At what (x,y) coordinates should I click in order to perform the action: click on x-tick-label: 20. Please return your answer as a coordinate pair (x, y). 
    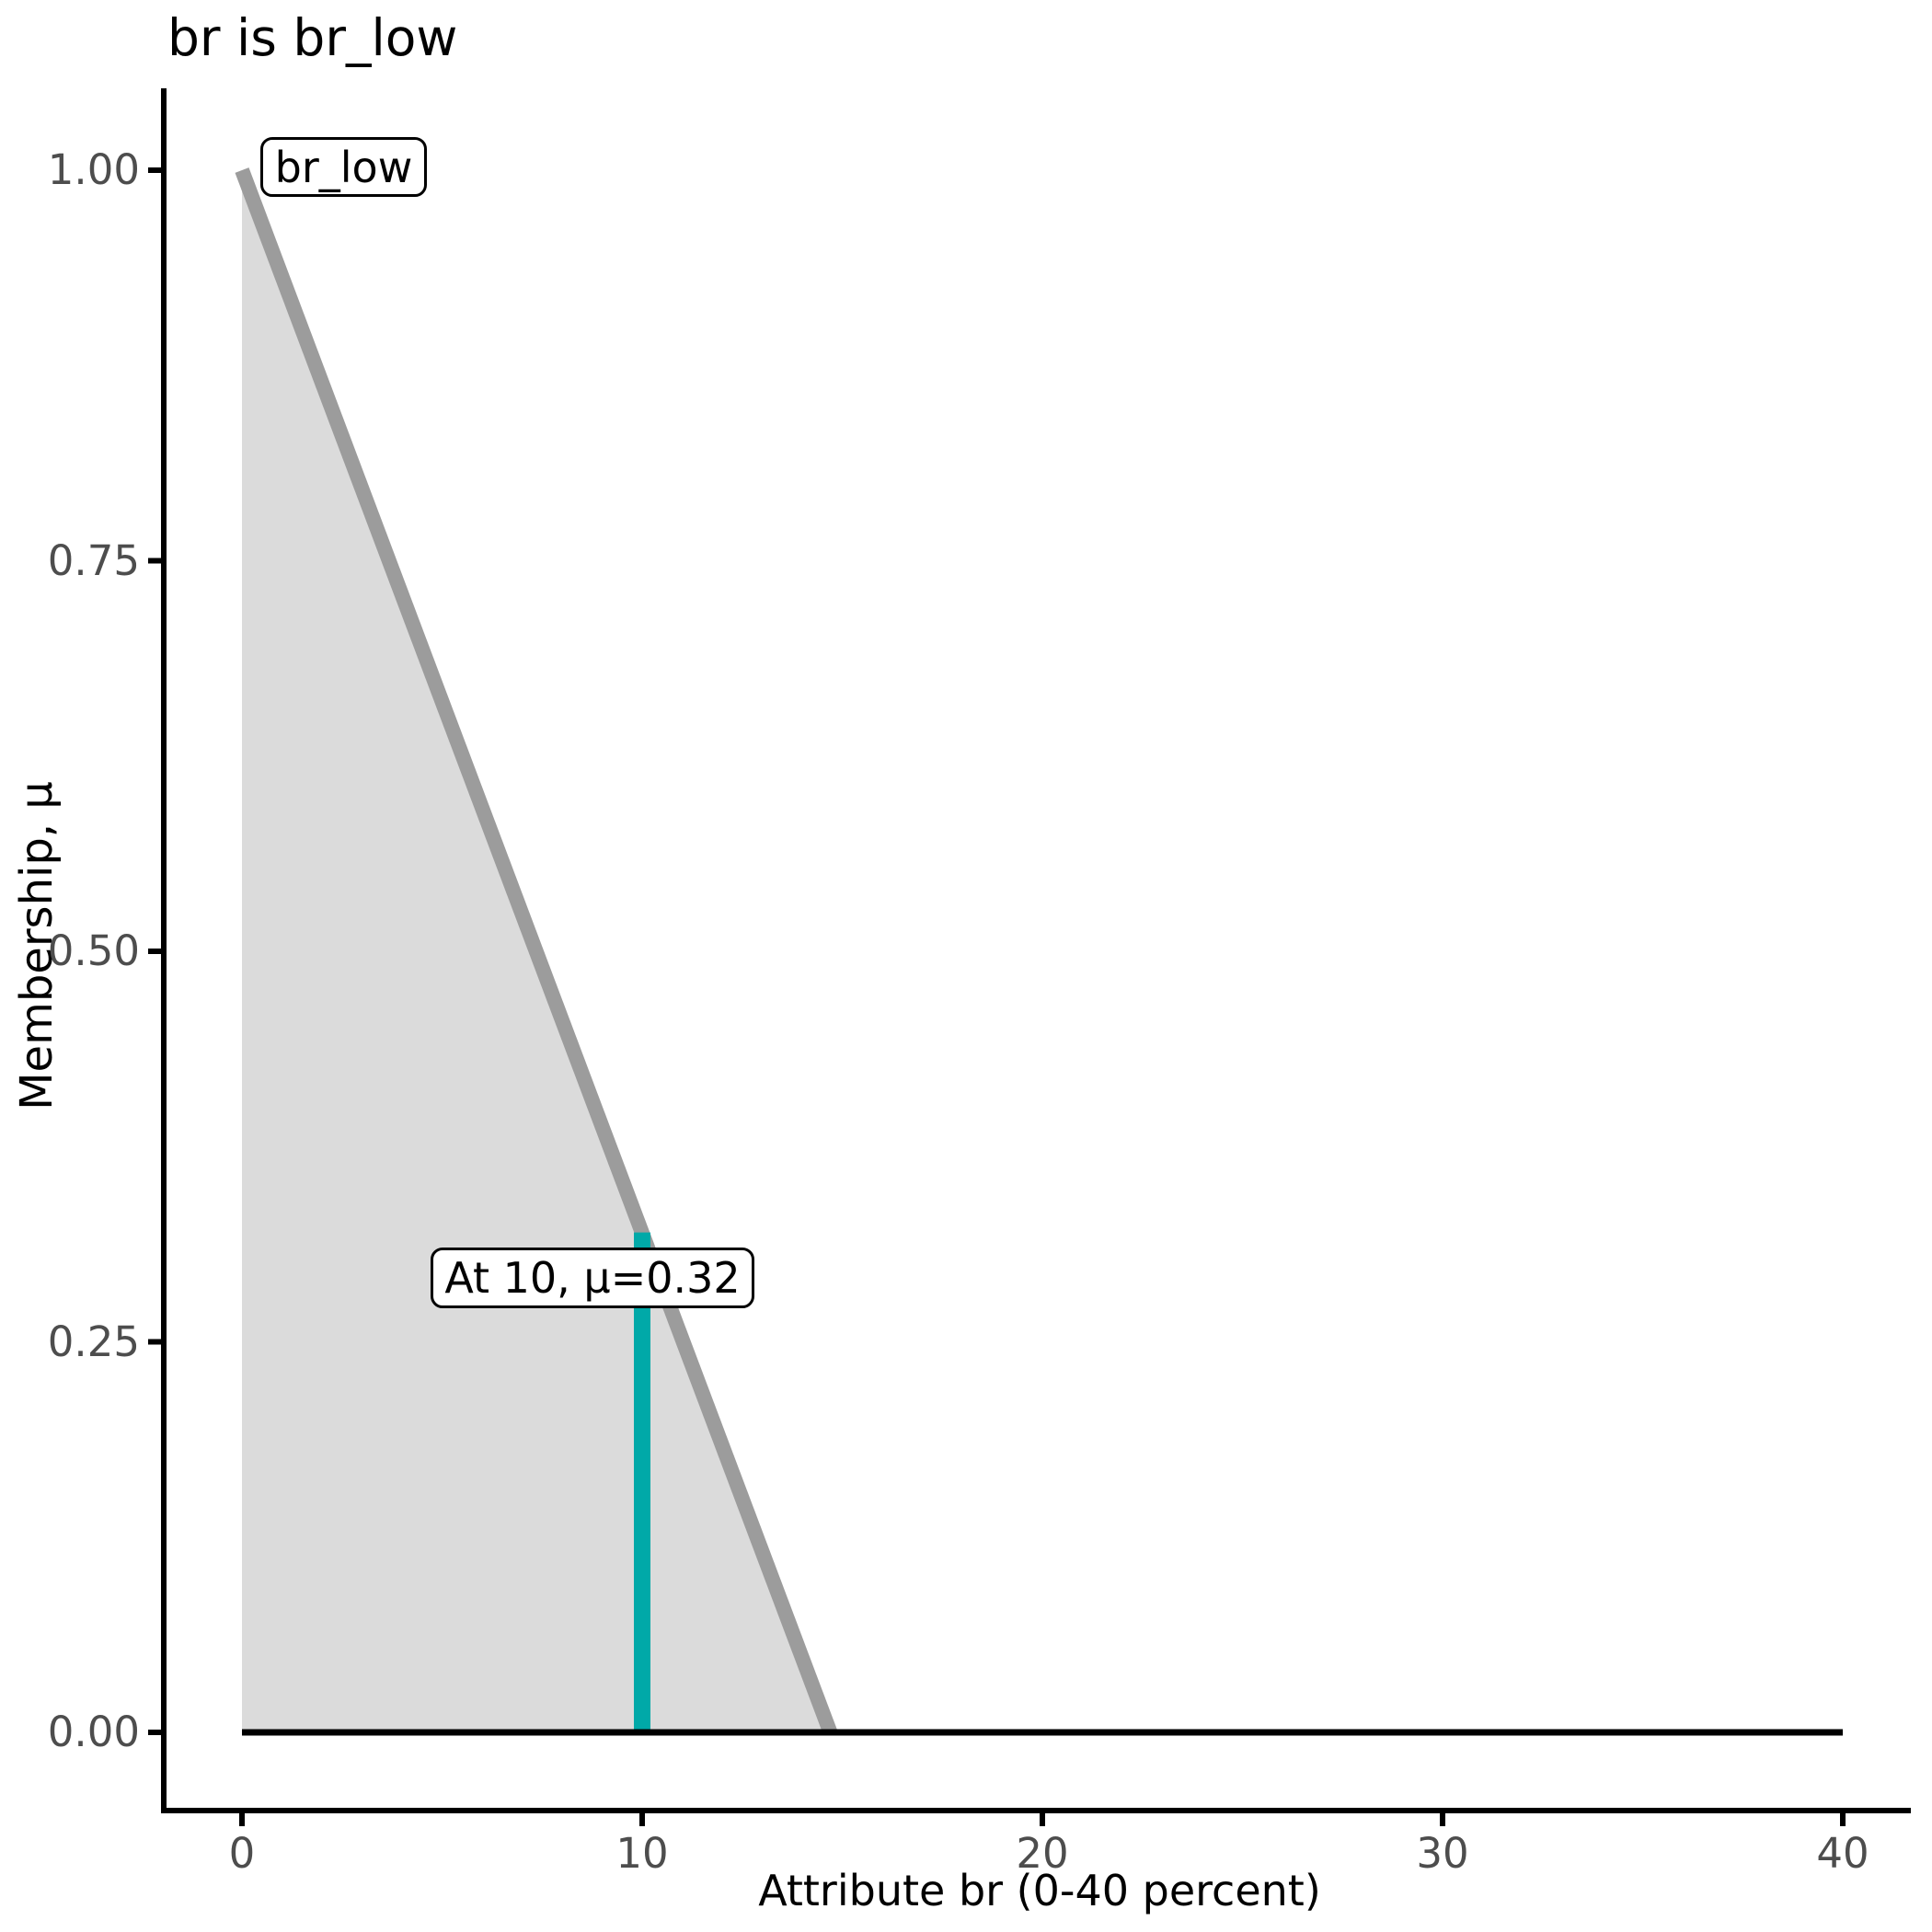
    Looking at the image, I should click on (1042, 1853).